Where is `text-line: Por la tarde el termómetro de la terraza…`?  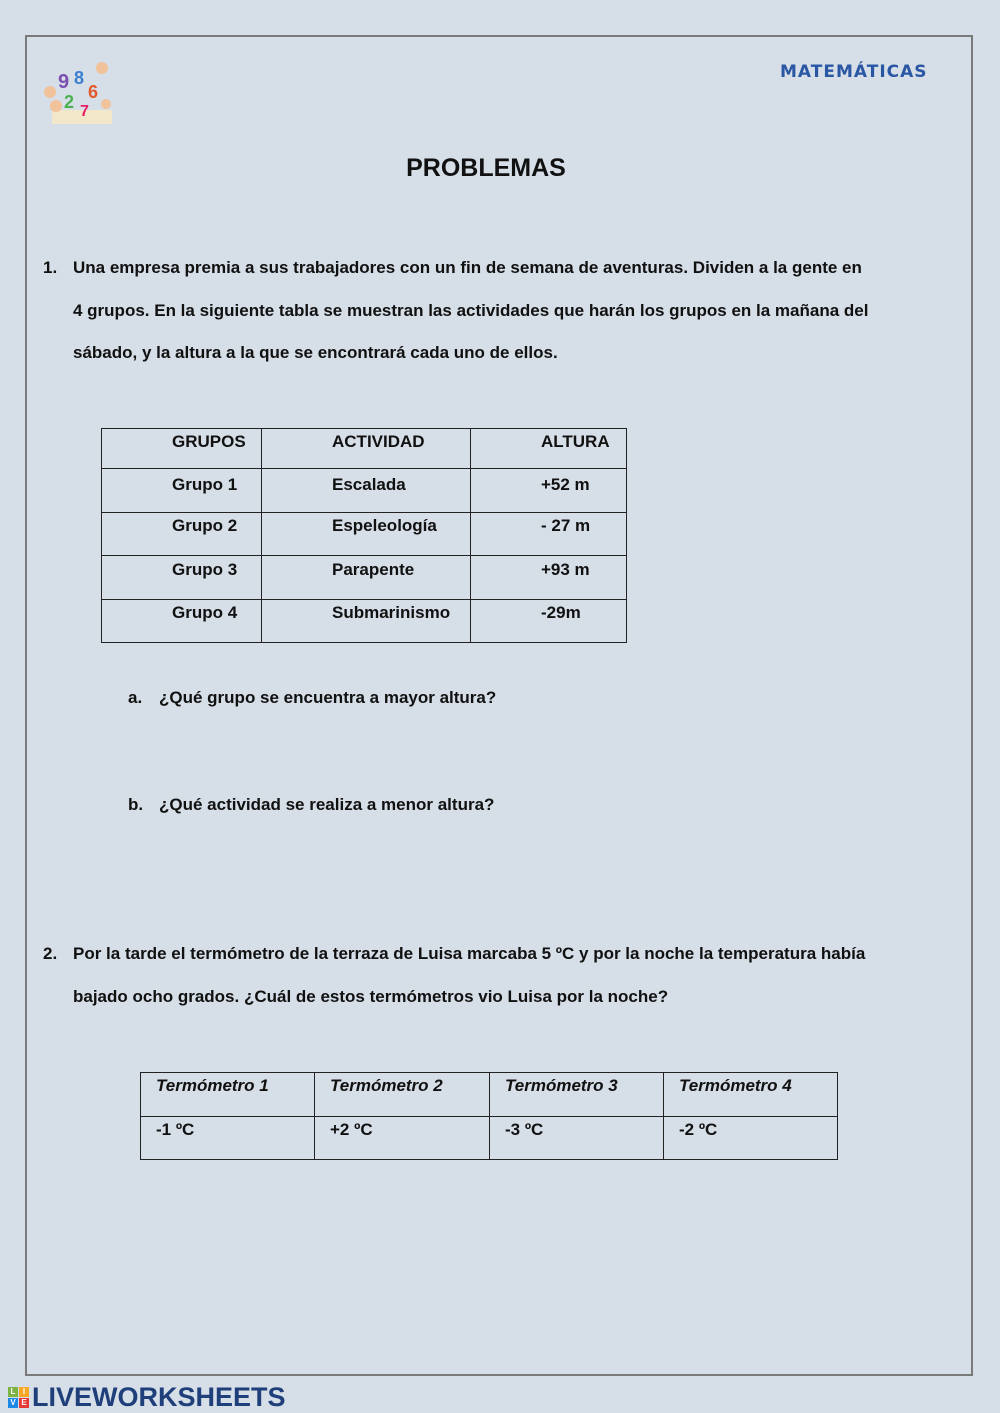 text-line: Por la tarde el termómetro de la terraza… is located at coordinates (469, 953).